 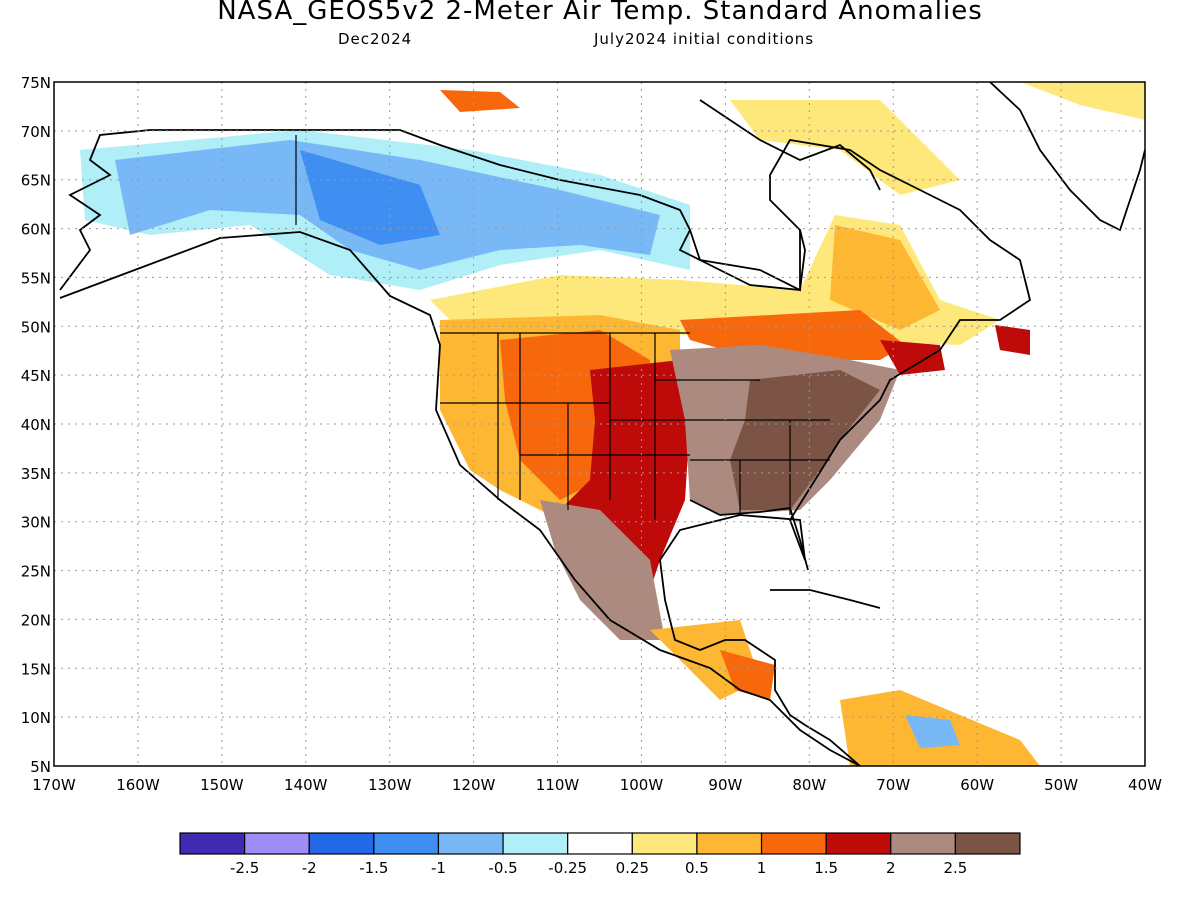 I want to click on colorbar-label: 0.25, so click(x=632, y=868).